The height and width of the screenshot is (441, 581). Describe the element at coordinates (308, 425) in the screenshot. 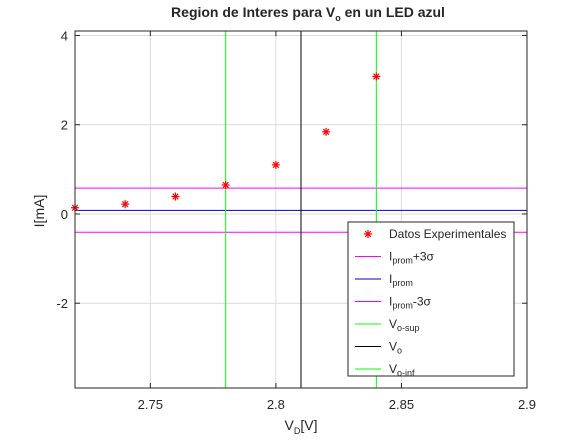

I see `x-axis-label-suffix: [V]` at that location.